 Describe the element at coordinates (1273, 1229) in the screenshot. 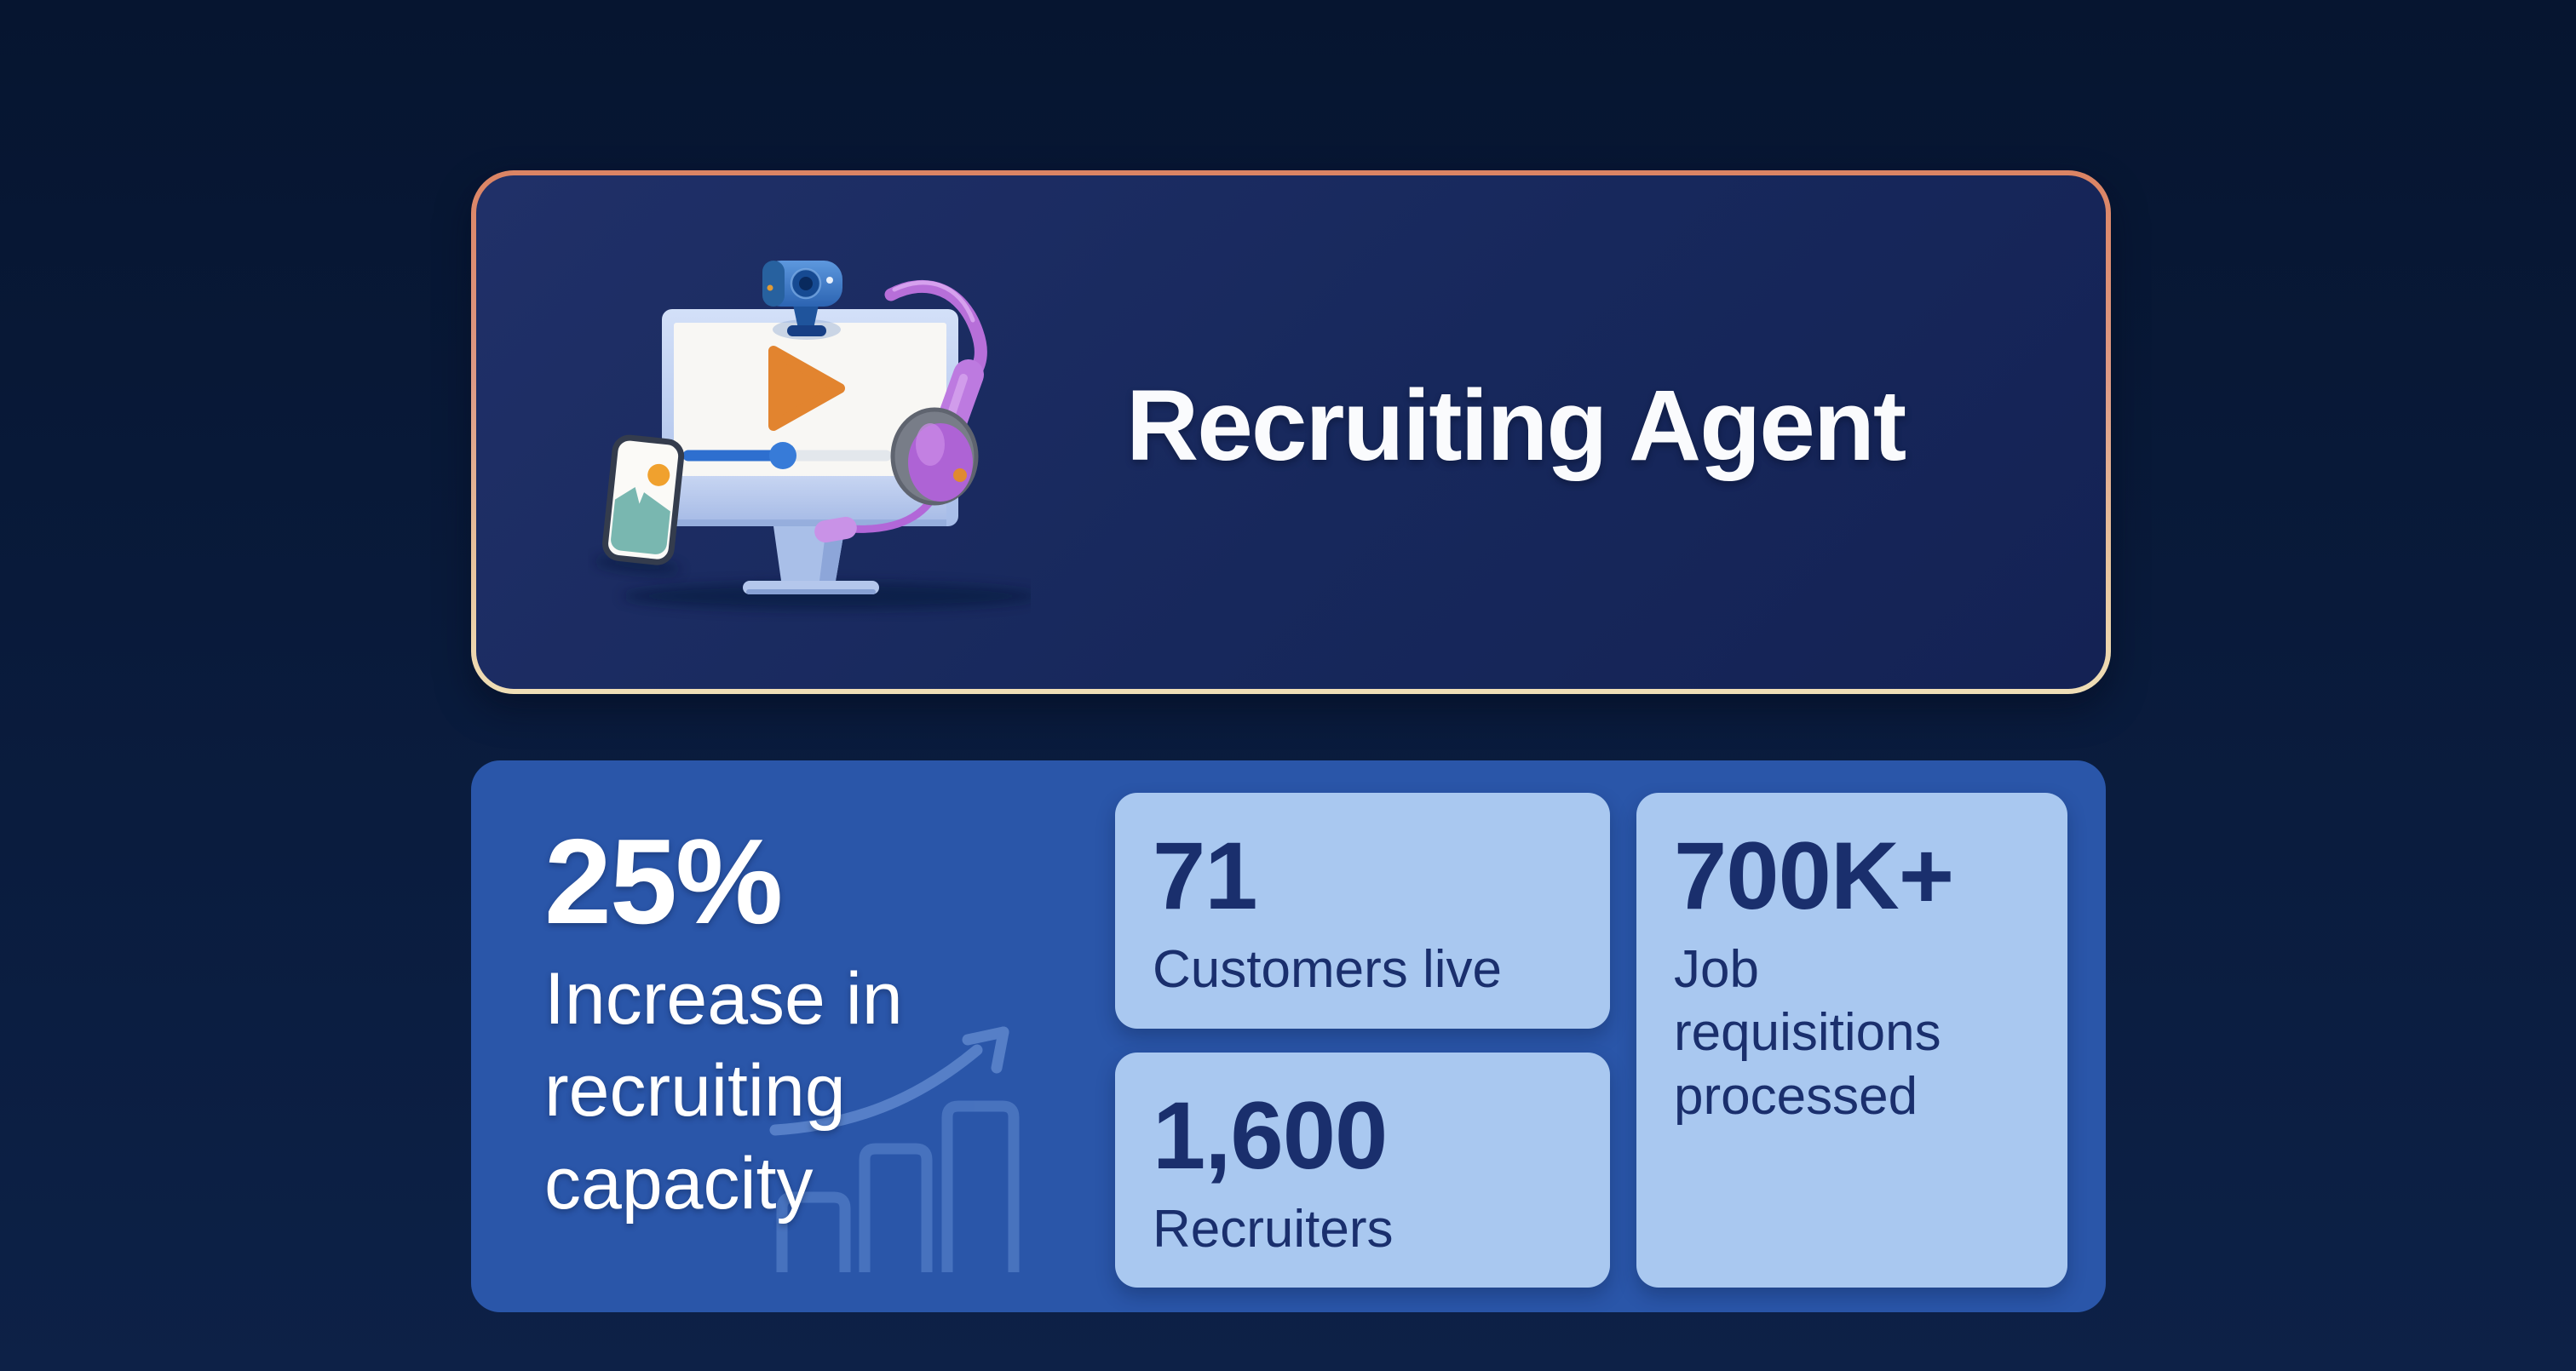

I see `stat-label: Recruiters` at that location.